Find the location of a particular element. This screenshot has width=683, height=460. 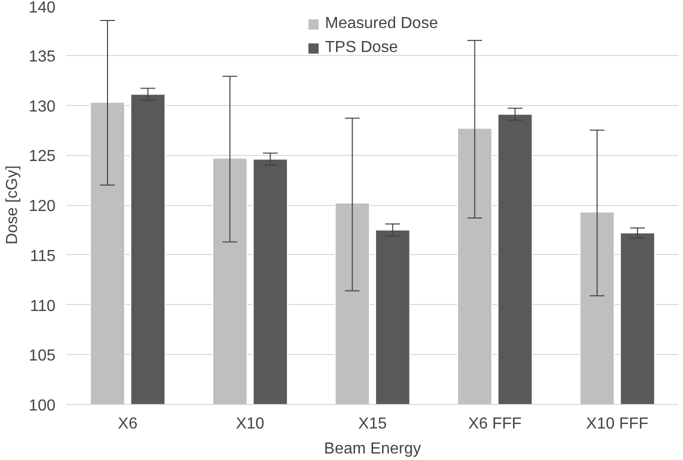

x-axis-title: Beam Energy is located at coordinates (372, 449).